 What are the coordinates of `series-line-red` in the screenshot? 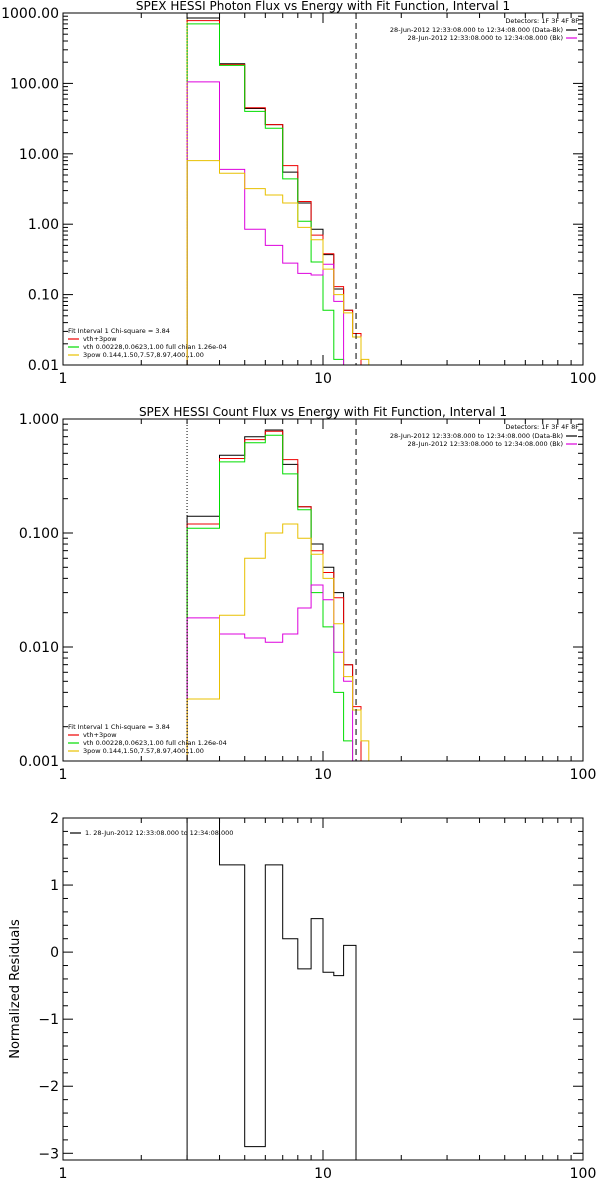 It's located at (274, 192).